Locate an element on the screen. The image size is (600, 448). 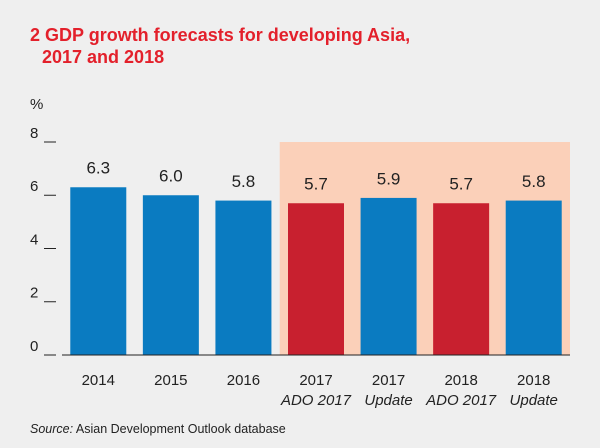
x-tick-label: 2016 is located at coordinates (243, 380).